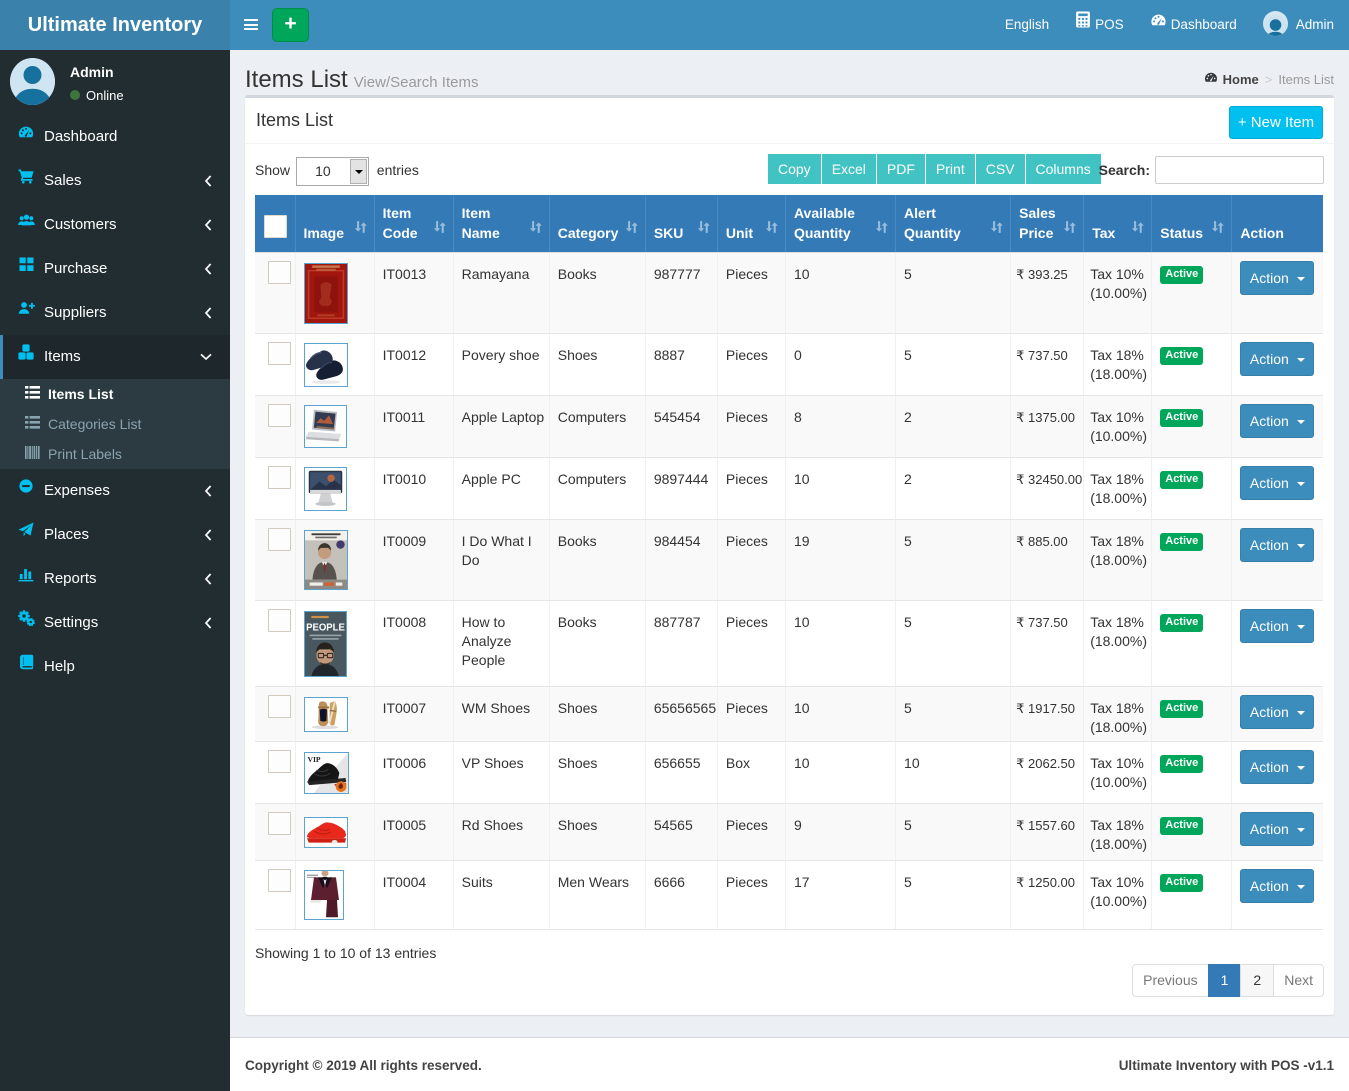 The image size is (1349, 1091). What do you see at coordinates (313, 759) in the screenshot?
I see `svg-text: VIP` at bounding box center [313, 759].